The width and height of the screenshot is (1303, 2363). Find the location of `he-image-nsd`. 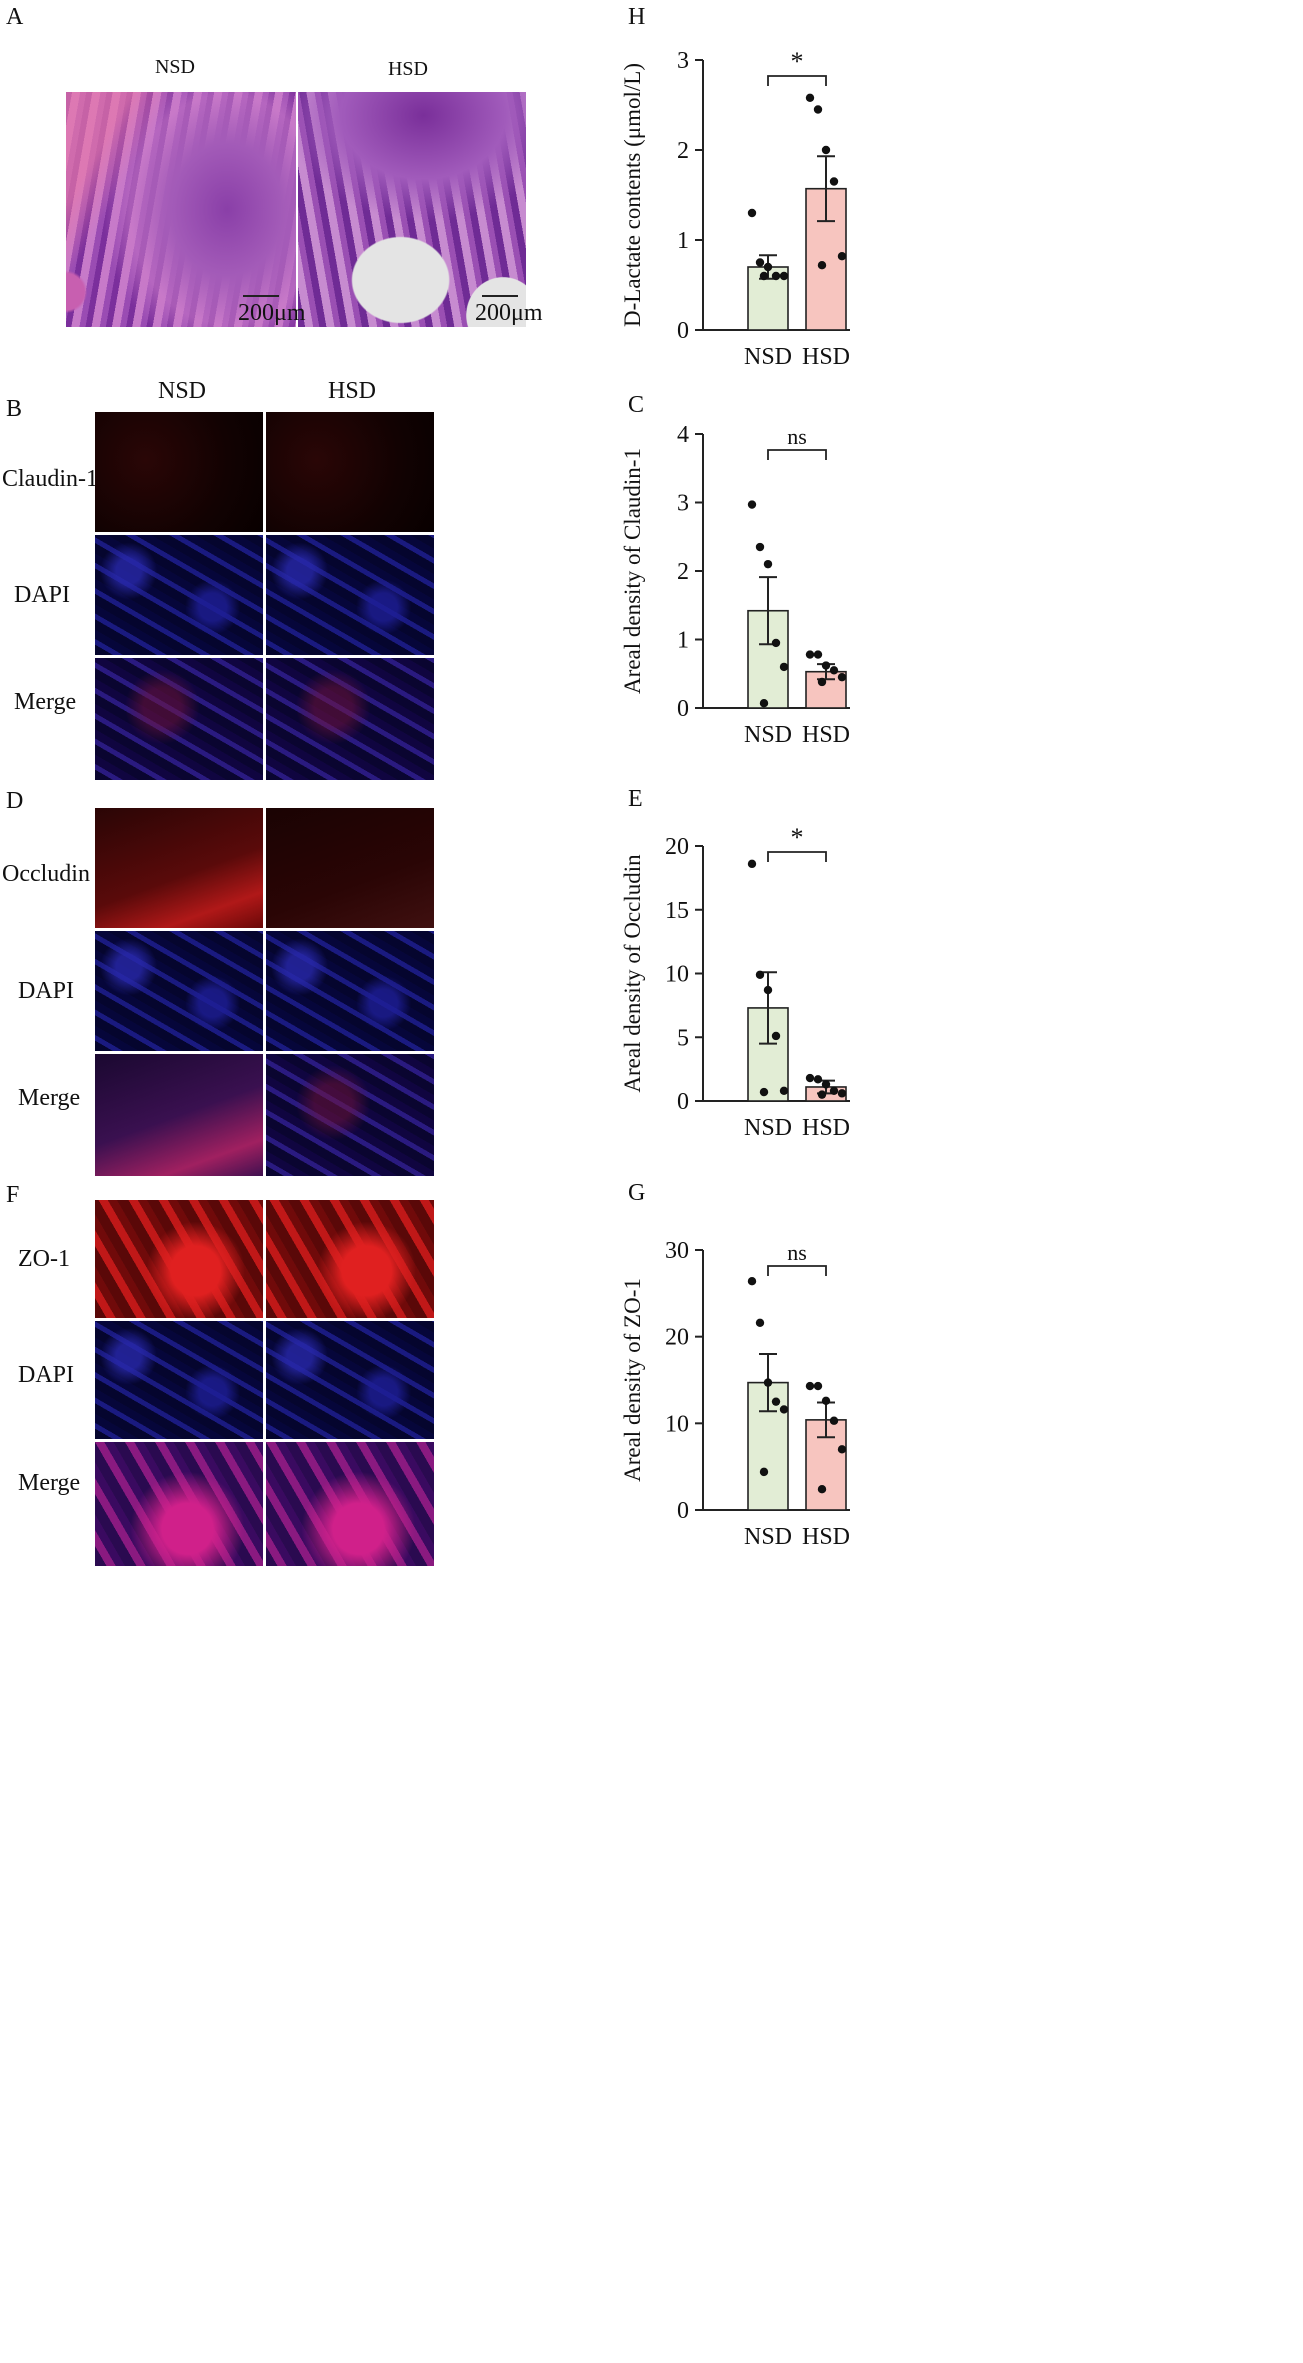

he-image-nsd is located at coordinates (181, 209).